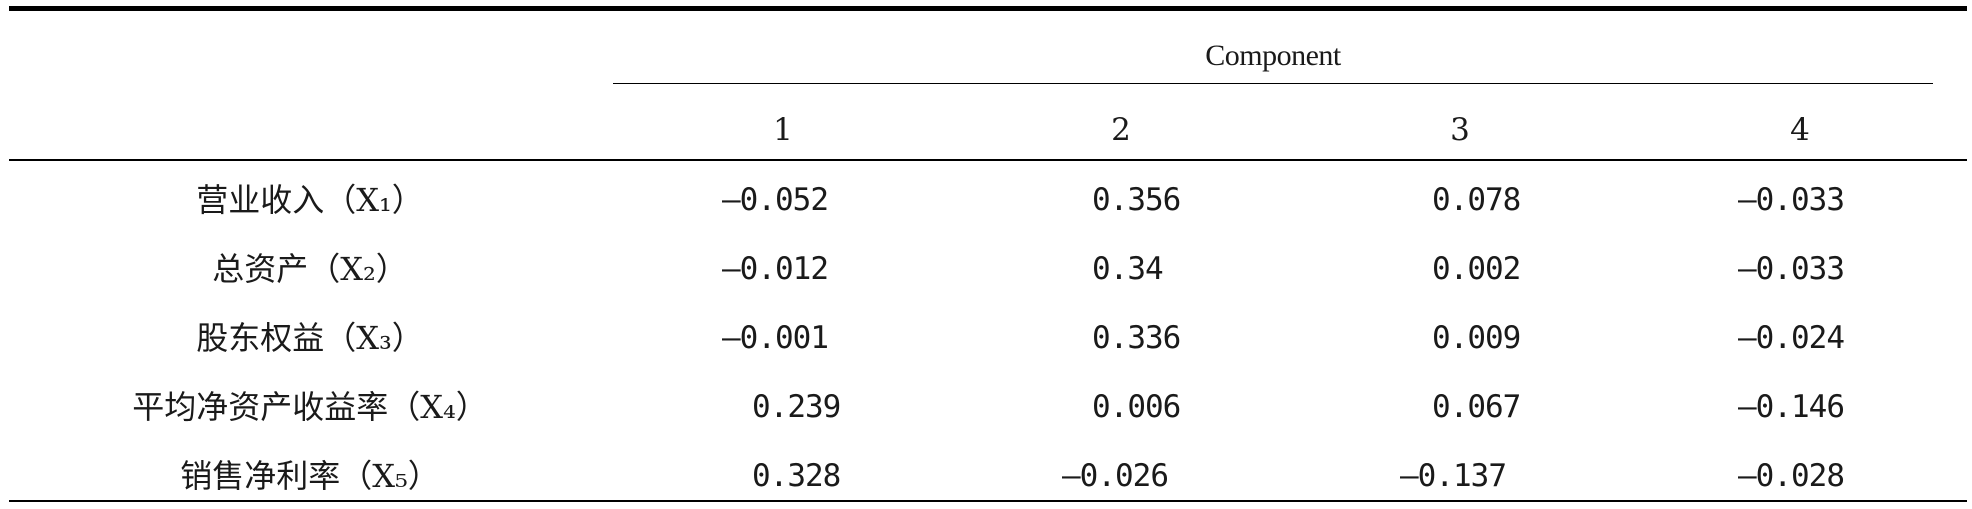  What do you see at coordinates (1476, 200) in the screenshot?
I see `table-cell: 0.078` at bounding box center [1476, 200].